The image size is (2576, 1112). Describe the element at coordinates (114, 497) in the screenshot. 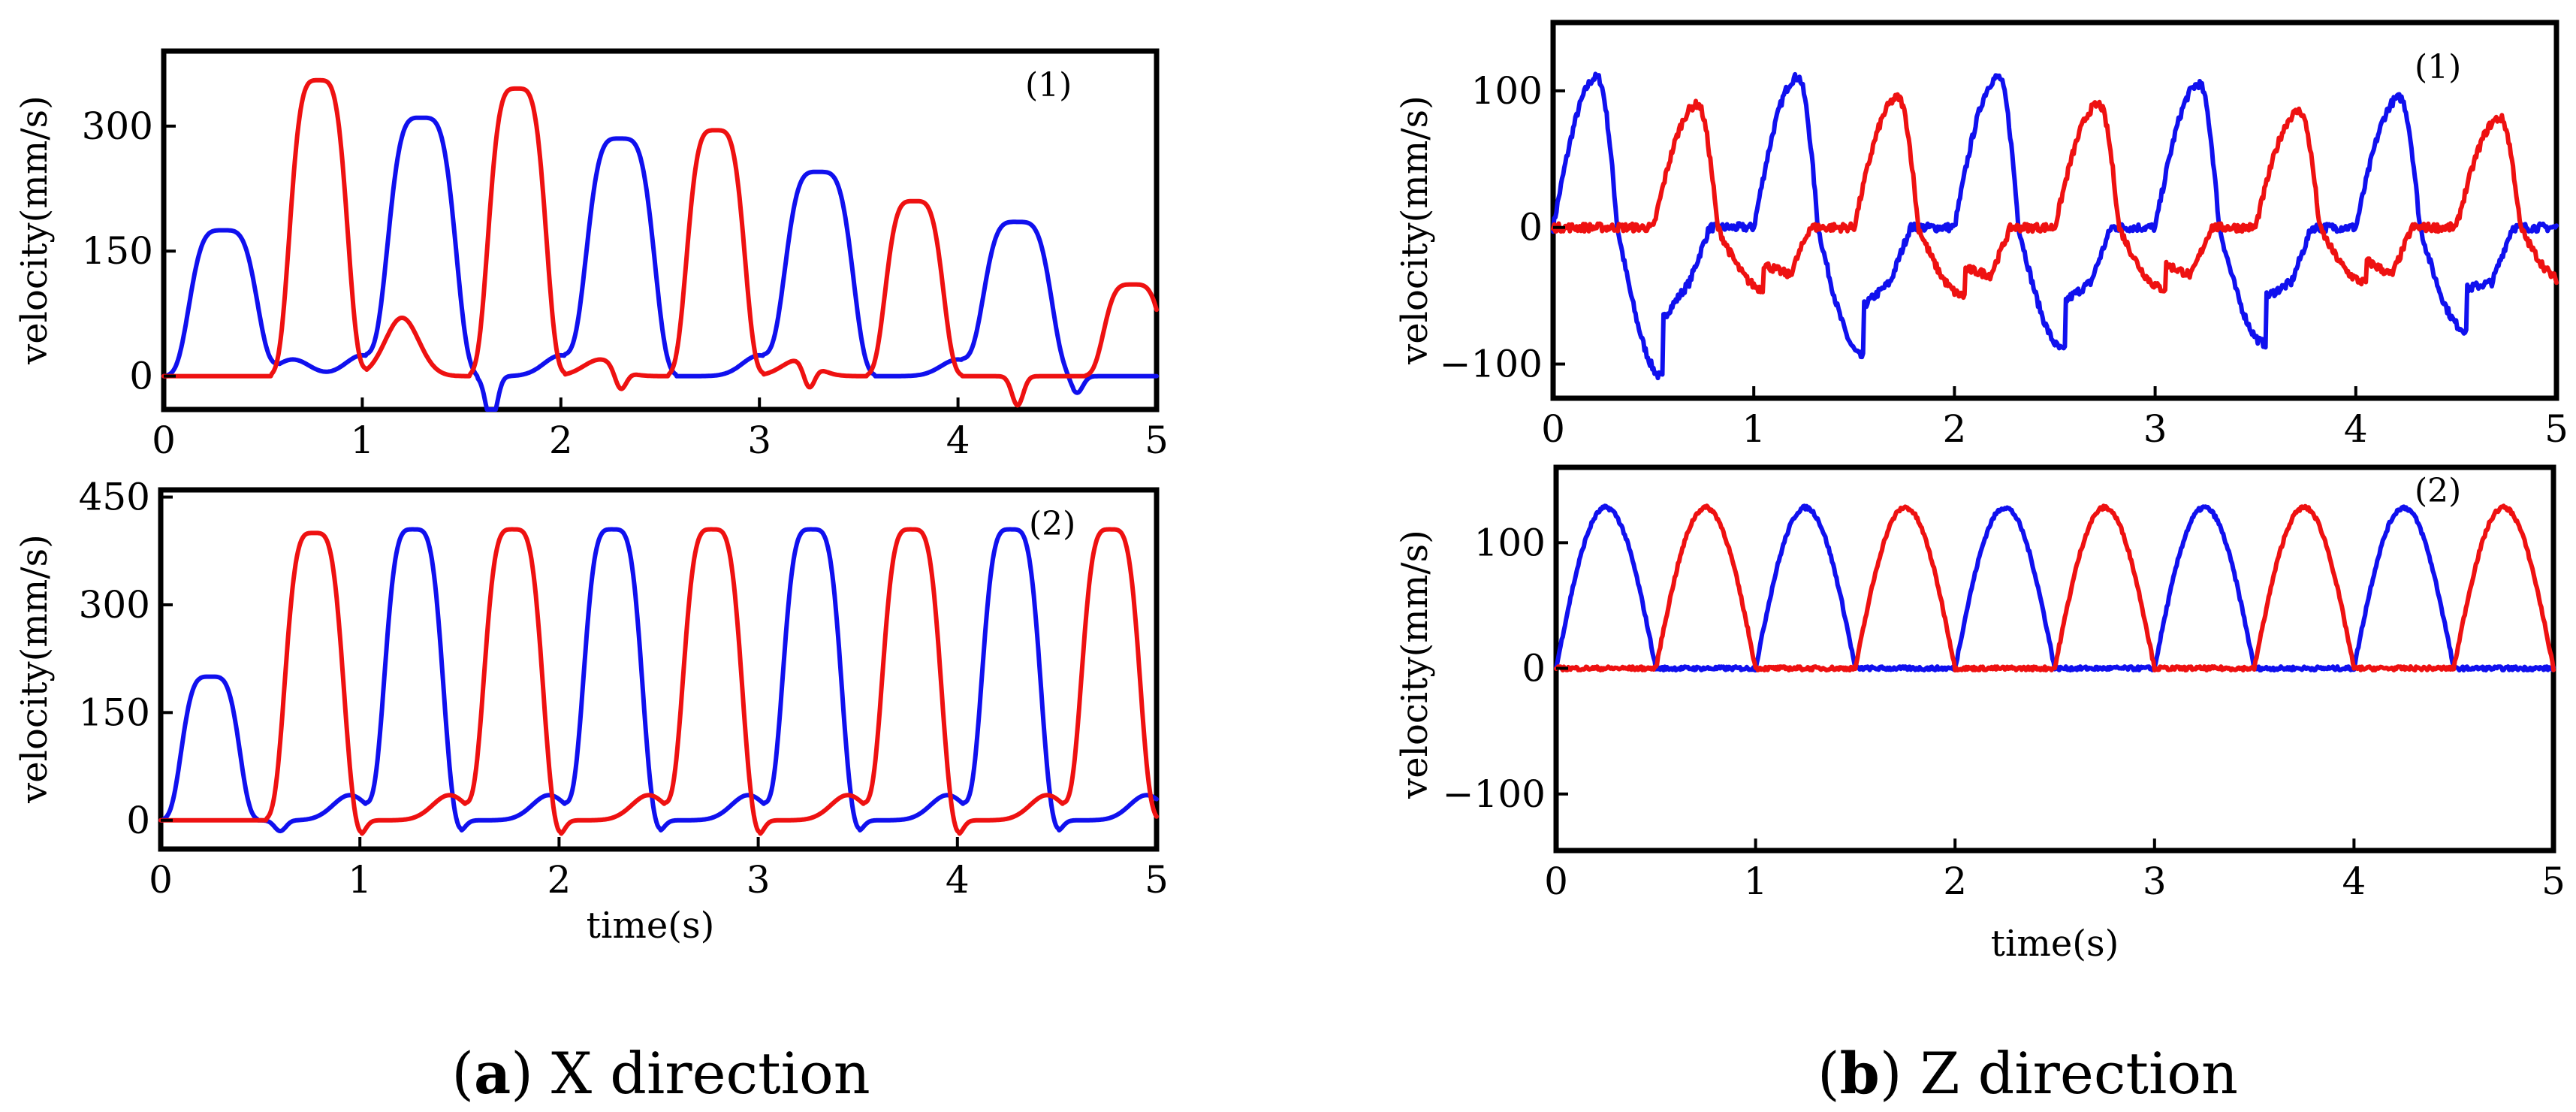

I see `y-tick-label: 450` at that location.